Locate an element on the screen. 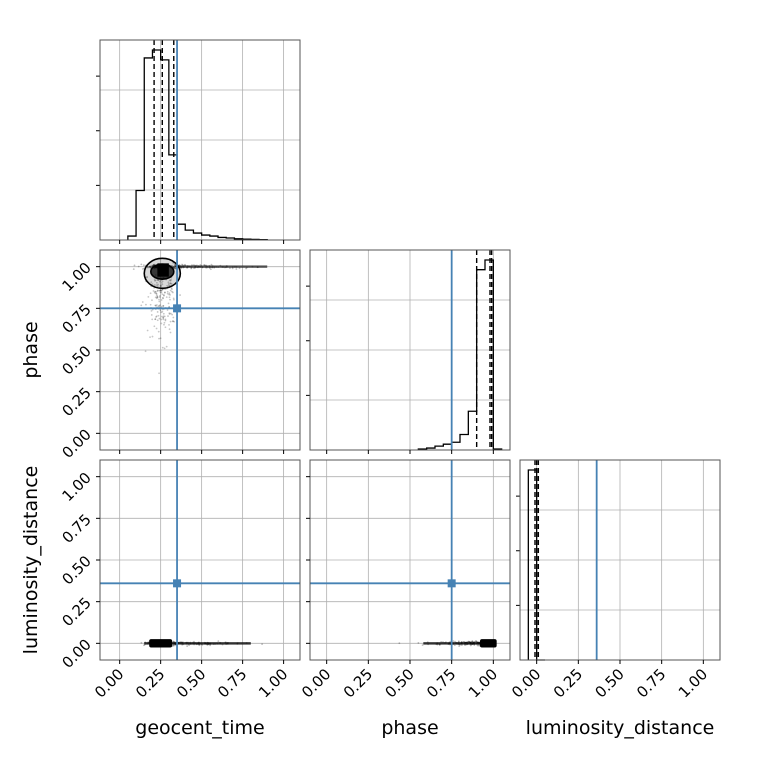 This screenshot has height=760, width=760. x-tick-label: 0.50 is located at coordinates (609, 683).